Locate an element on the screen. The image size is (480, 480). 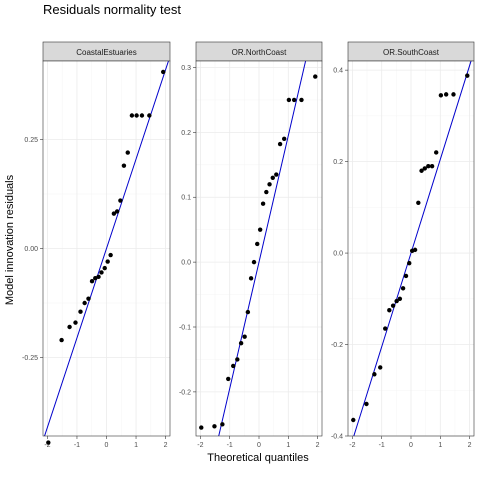
y-tick-label: -0.4 is located at coordinates (337, 437).